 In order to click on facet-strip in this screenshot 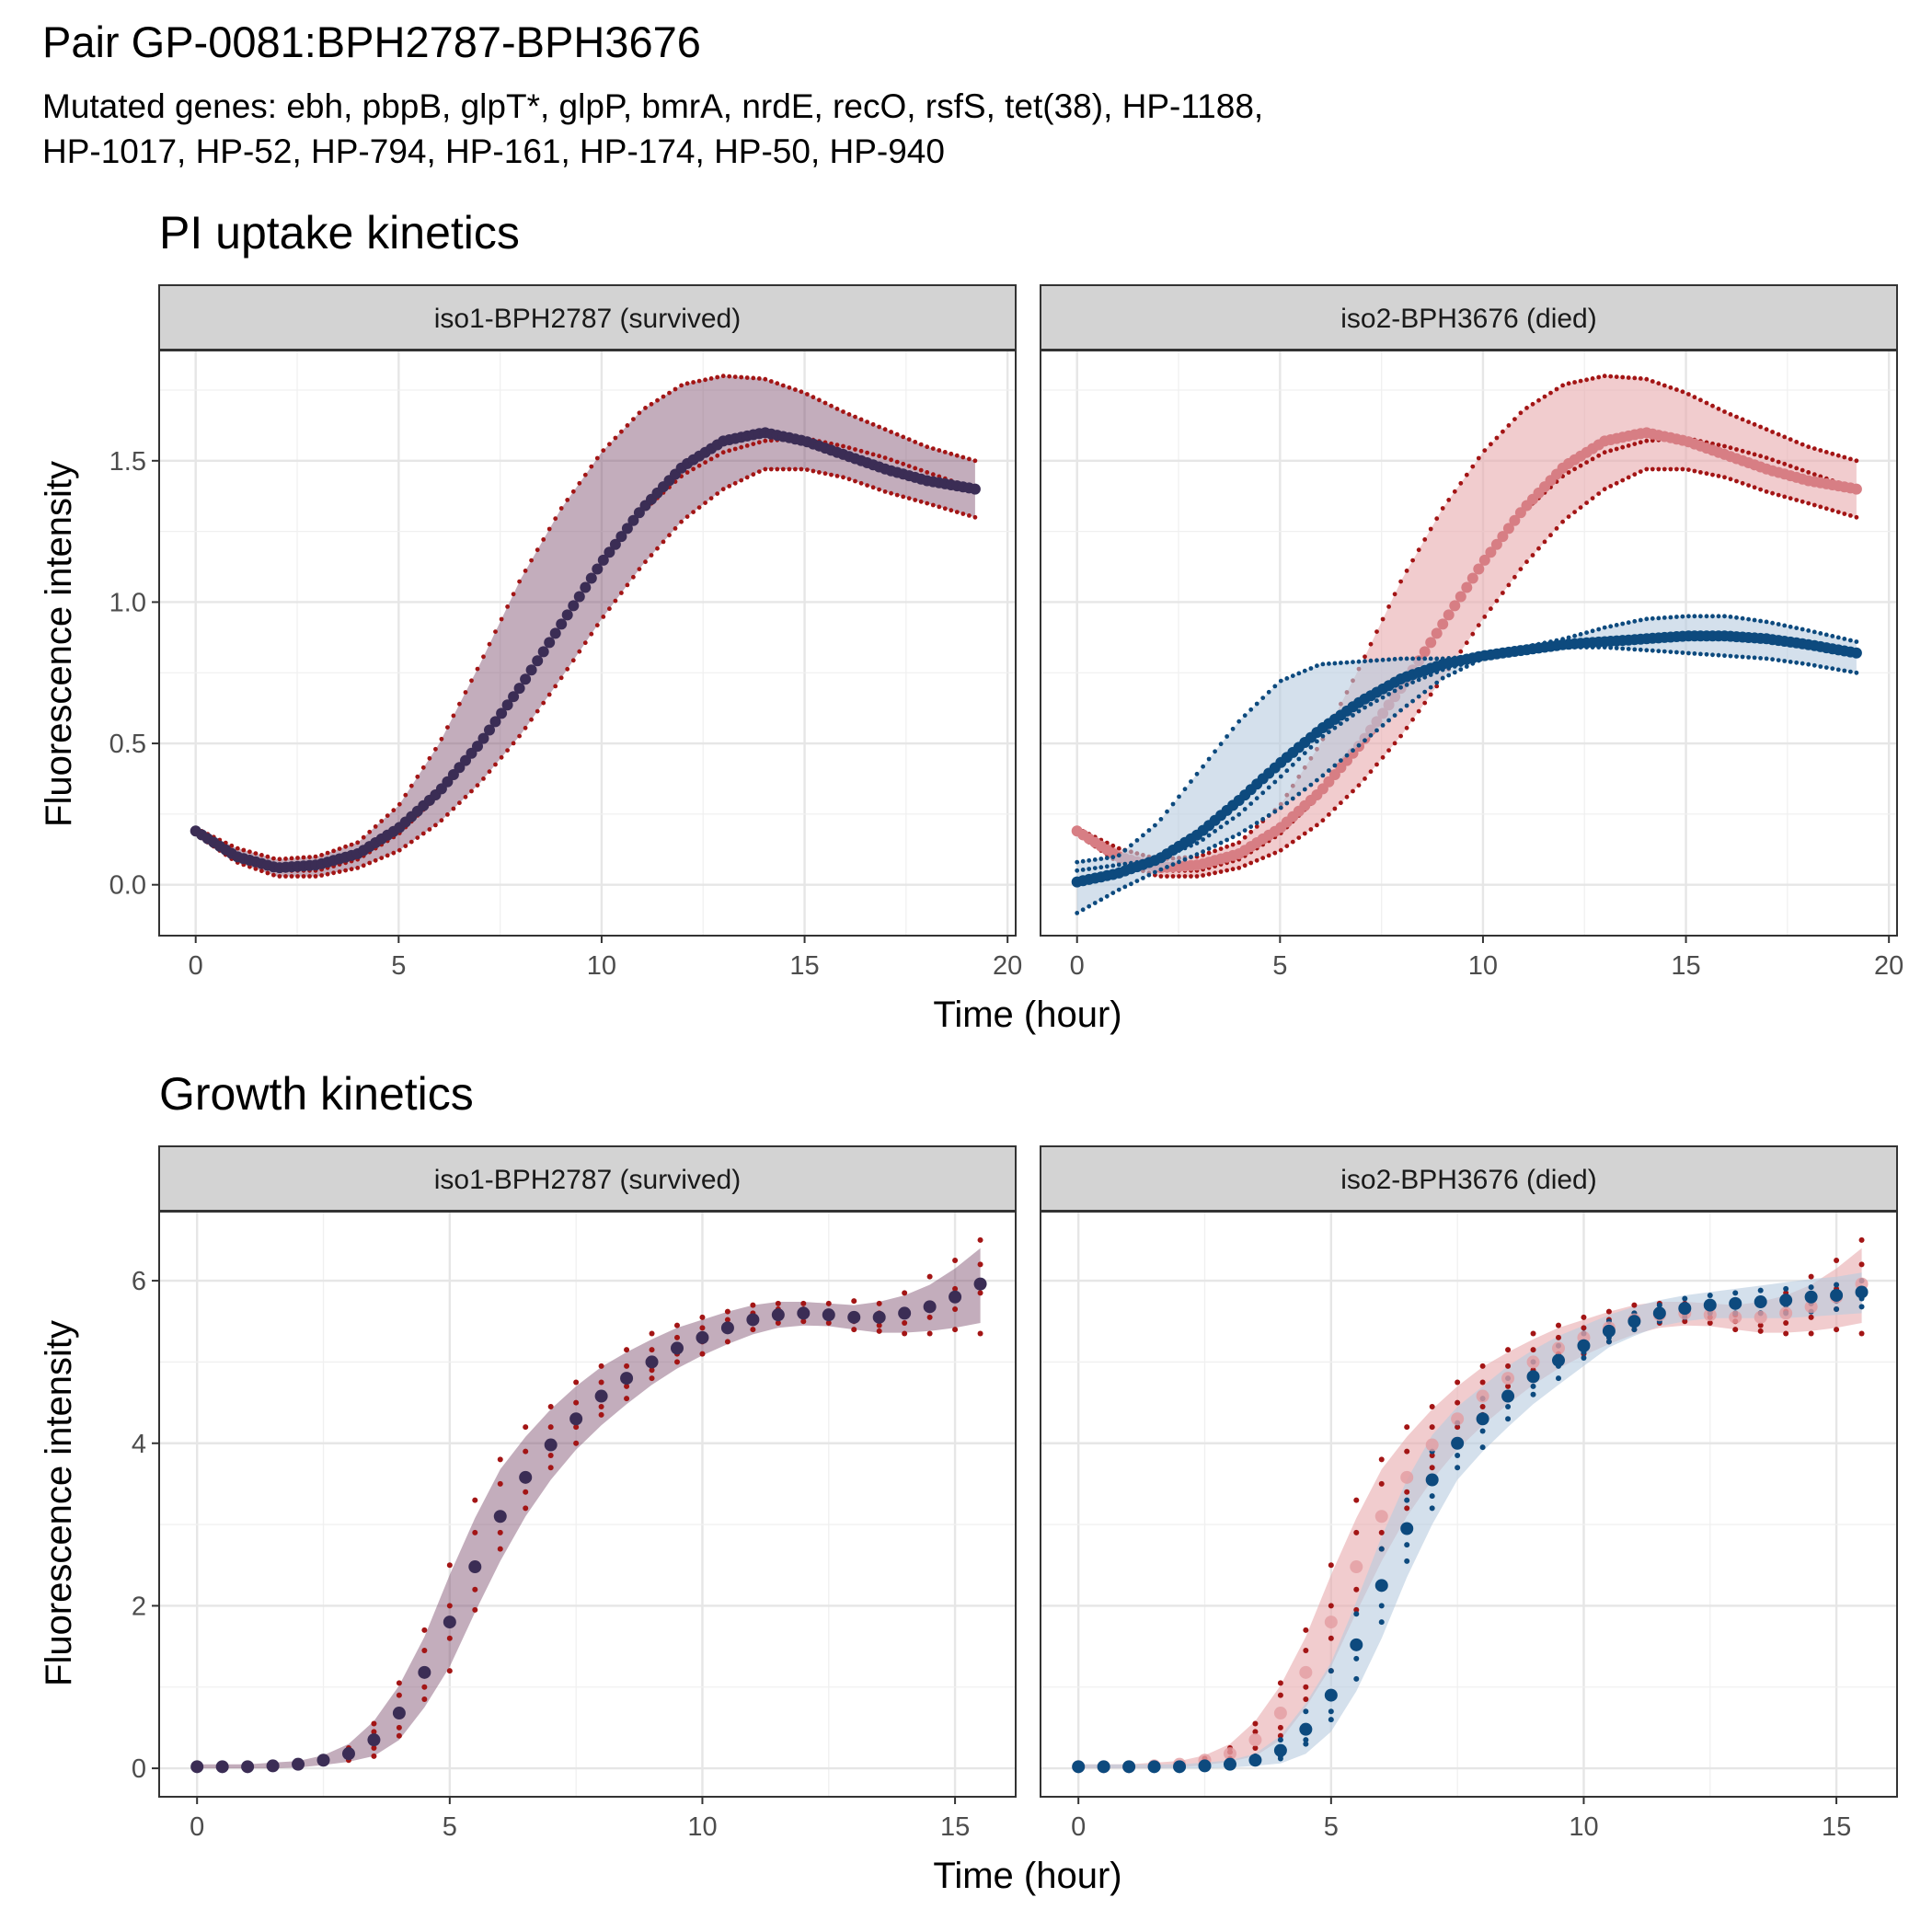, I will do `click(1469, 317)`.